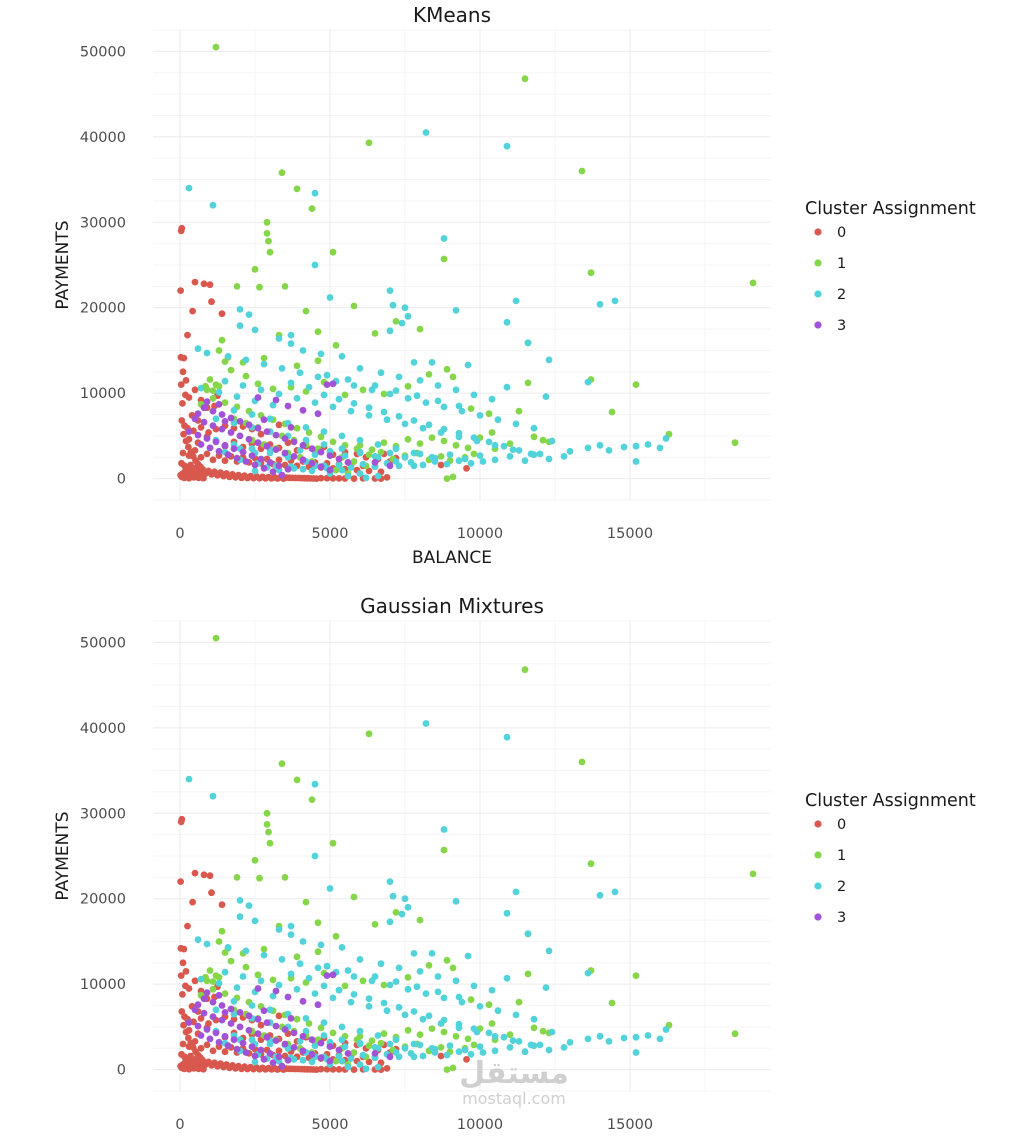 The width and height of the screenshot is (1026, 1139). What do you see at coordinates (179, 1125) in the screenshot?
I see `x-tick-label: 0` at bounding box center [179, 1125].